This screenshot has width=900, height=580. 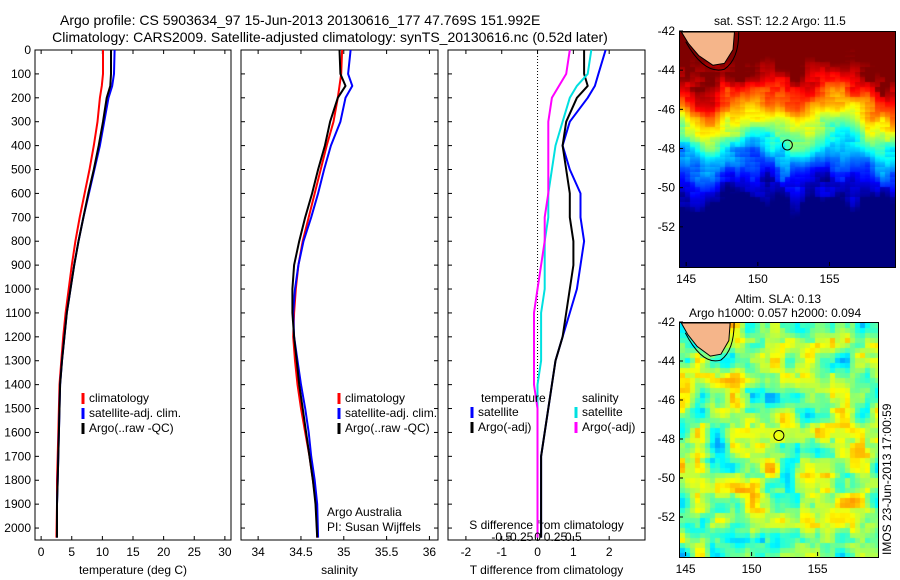 I want to click on xtick-label: 30, so click(x=225, y=552).